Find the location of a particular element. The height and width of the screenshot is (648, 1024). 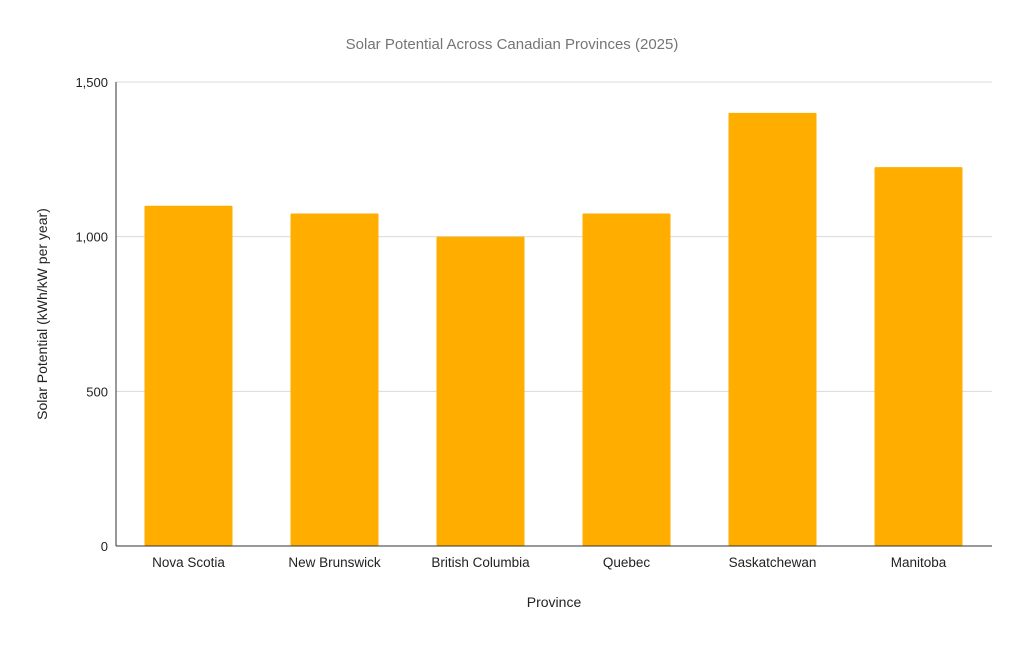

bar-quebec is located at coordinates (626, 379).